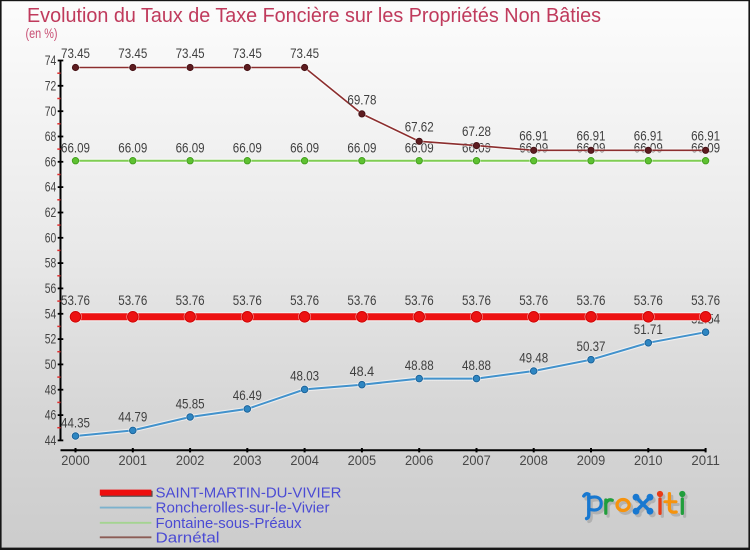 This screenshot has width=750, height=550. What do you see at coordinates (533, 358) in the screenshot?
I see `svg-text: 49.48` at bounding box center [533, 358].